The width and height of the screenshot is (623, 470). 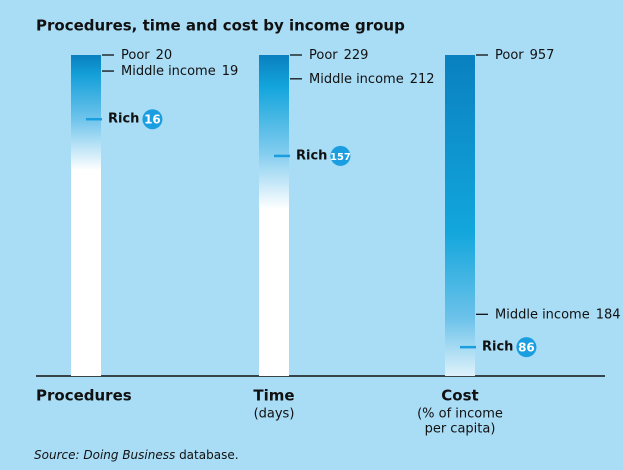 I want to click on marker-label: Poor 229, so click(x=338, y=55).